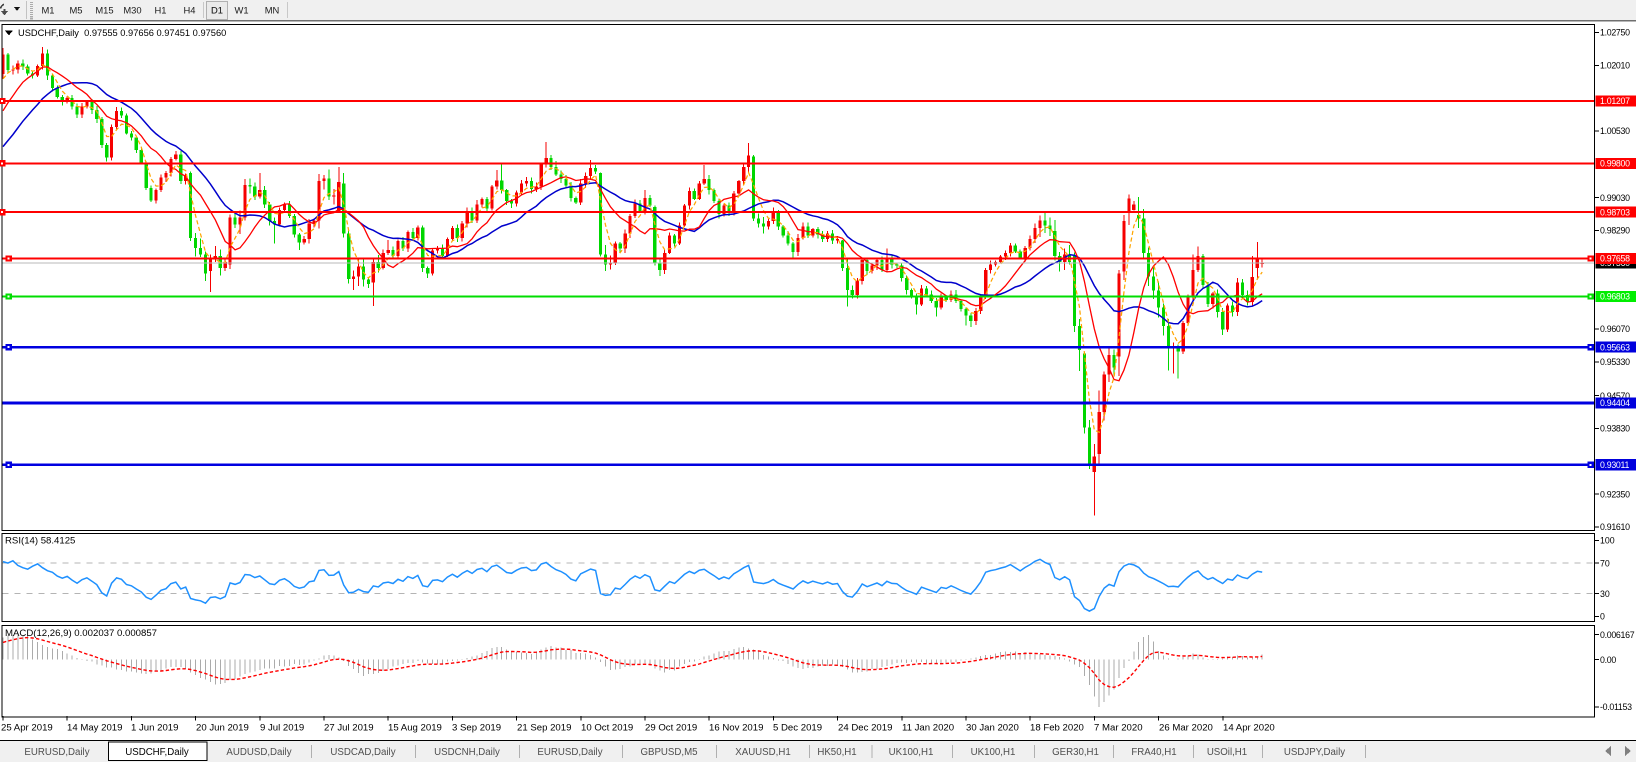 The height and width of the screenshot is (769, 1636). I want to click on svg-text: 0.99030, so click(1615, 198).